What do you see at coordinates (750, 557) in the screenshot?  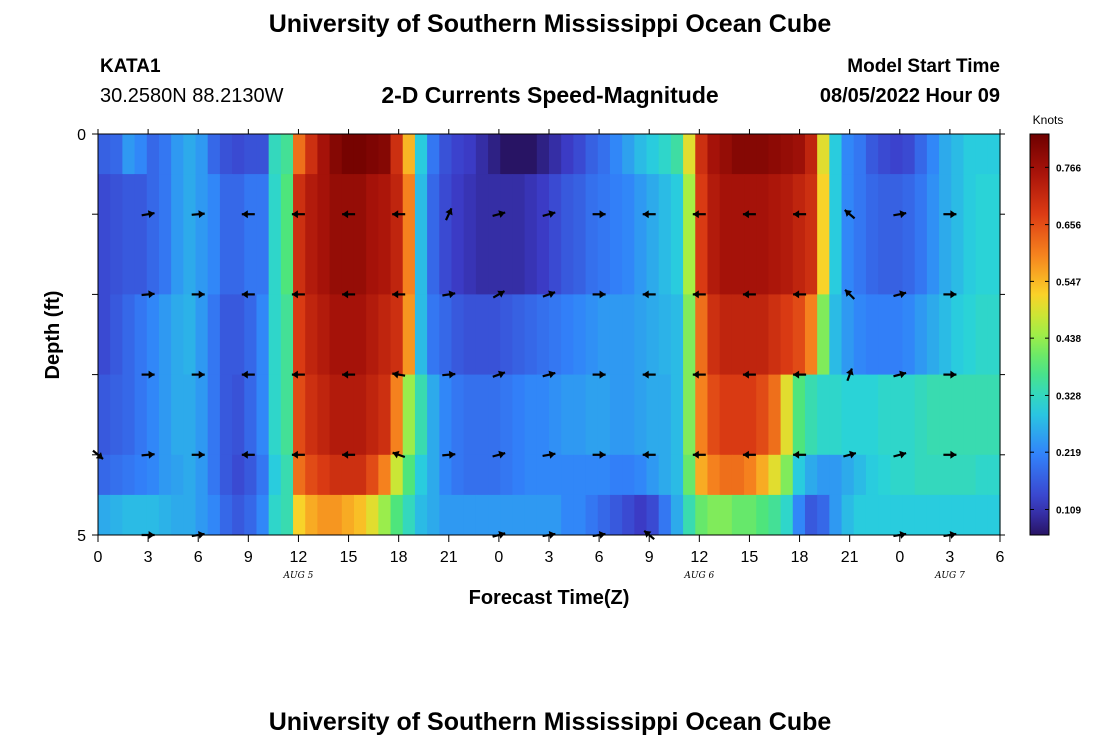 I see `x-tick-label: 15` at bounding box center [750, 557].